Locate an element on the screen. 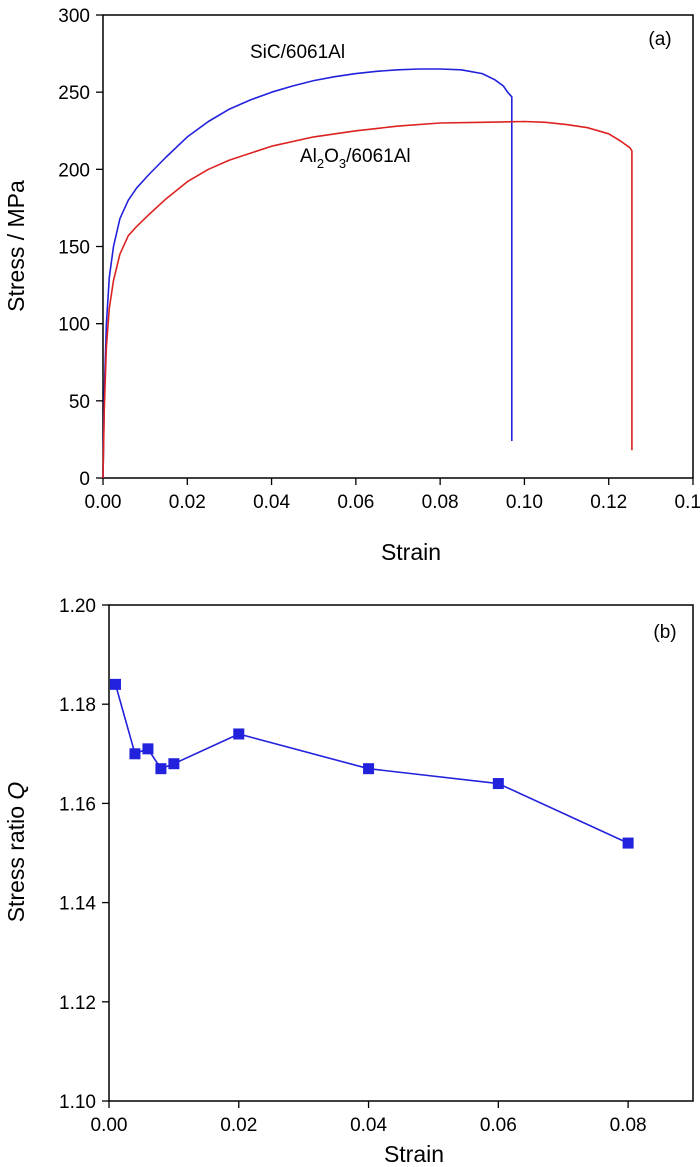 Image resolution: width=700 pixels, height=1167 pixels. y-axis-label: Stress ratio Q is located at coordinates (16, 852).